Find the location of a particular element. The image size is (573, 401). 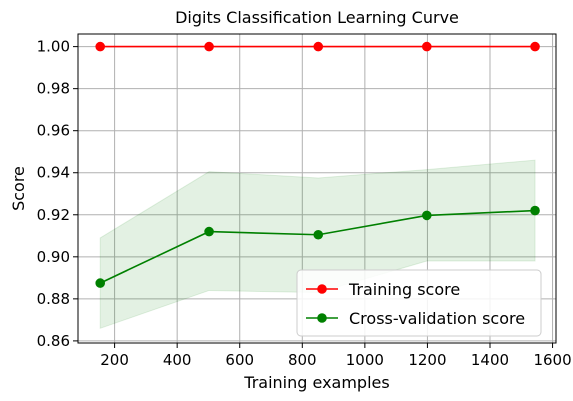

y-axis-ticks: 0.86 0.88 0.90 0.92 0.94 0.96 0.98 1.00 is located at coordinates (57, 194).